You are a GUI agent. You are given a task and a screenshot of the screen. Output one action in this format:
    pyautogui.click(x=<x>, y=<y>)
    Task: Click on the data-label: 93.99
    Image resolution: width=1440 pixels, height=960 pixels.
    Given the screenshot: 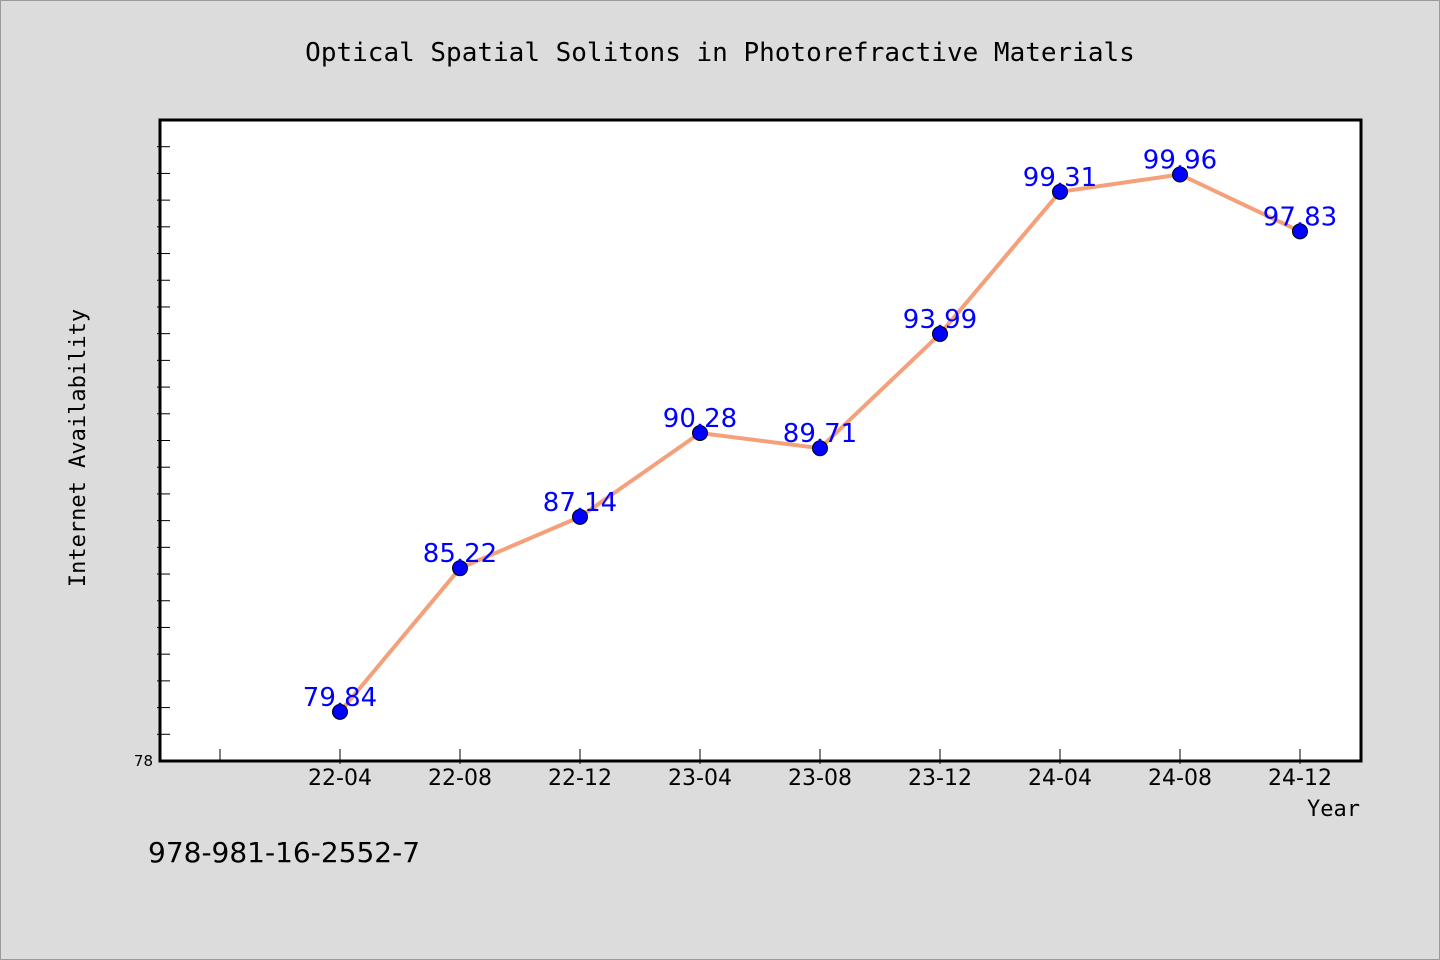 What is the action you would take?
    pyautogui.click(x=940, y=320)
    